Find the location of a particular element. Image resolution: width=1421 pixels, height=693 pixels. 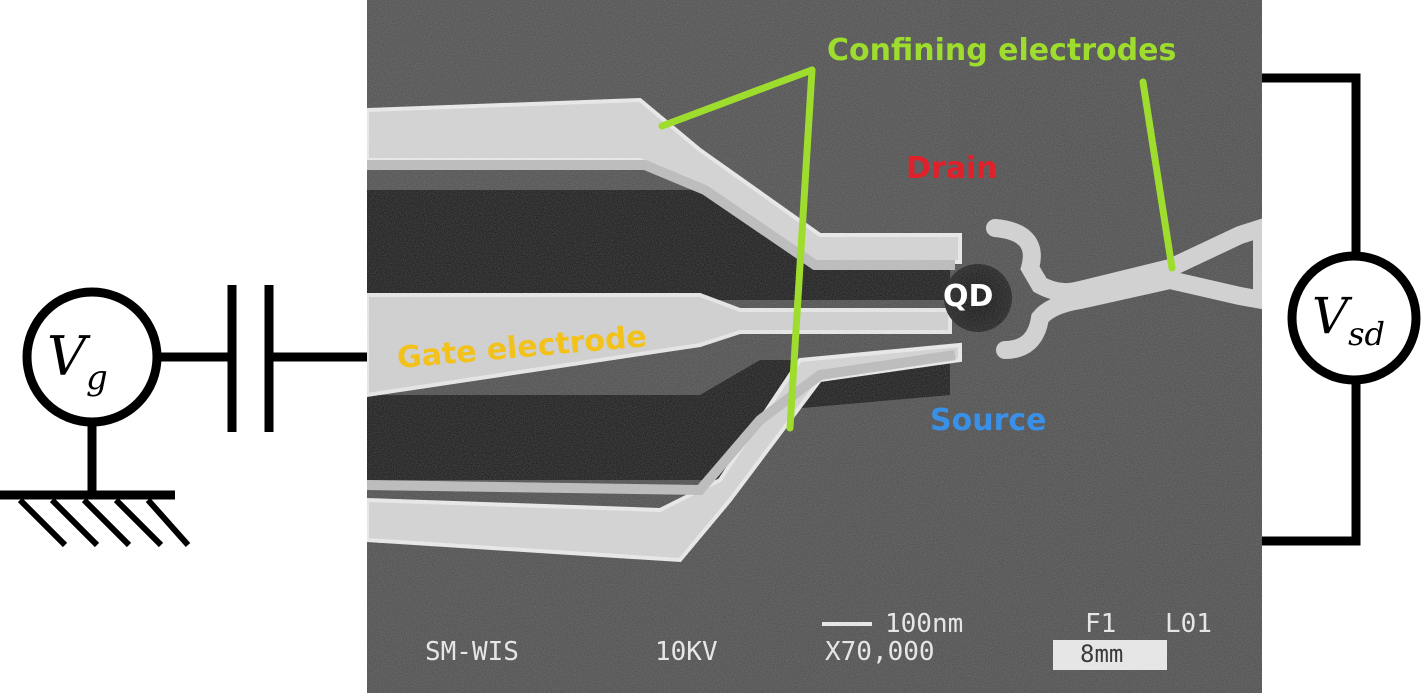

label-qd: QD is located at coordinates (968, 296).